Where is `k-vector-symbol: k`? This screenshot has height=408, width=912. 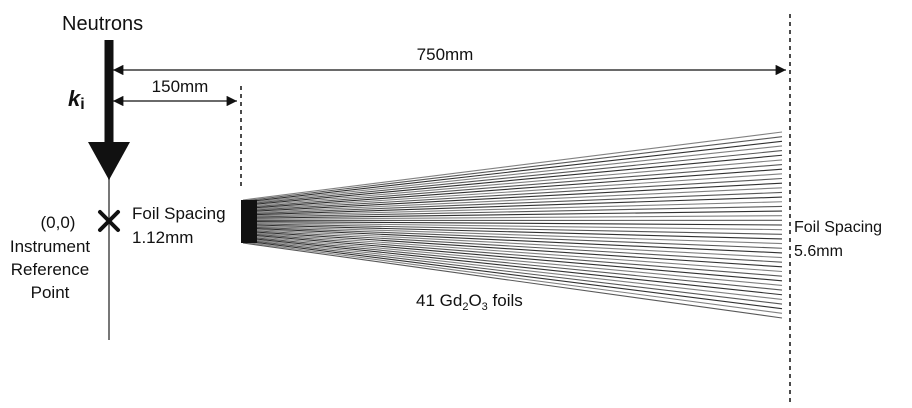
k-vector-symbol: k is located at coordinates (75, 98).